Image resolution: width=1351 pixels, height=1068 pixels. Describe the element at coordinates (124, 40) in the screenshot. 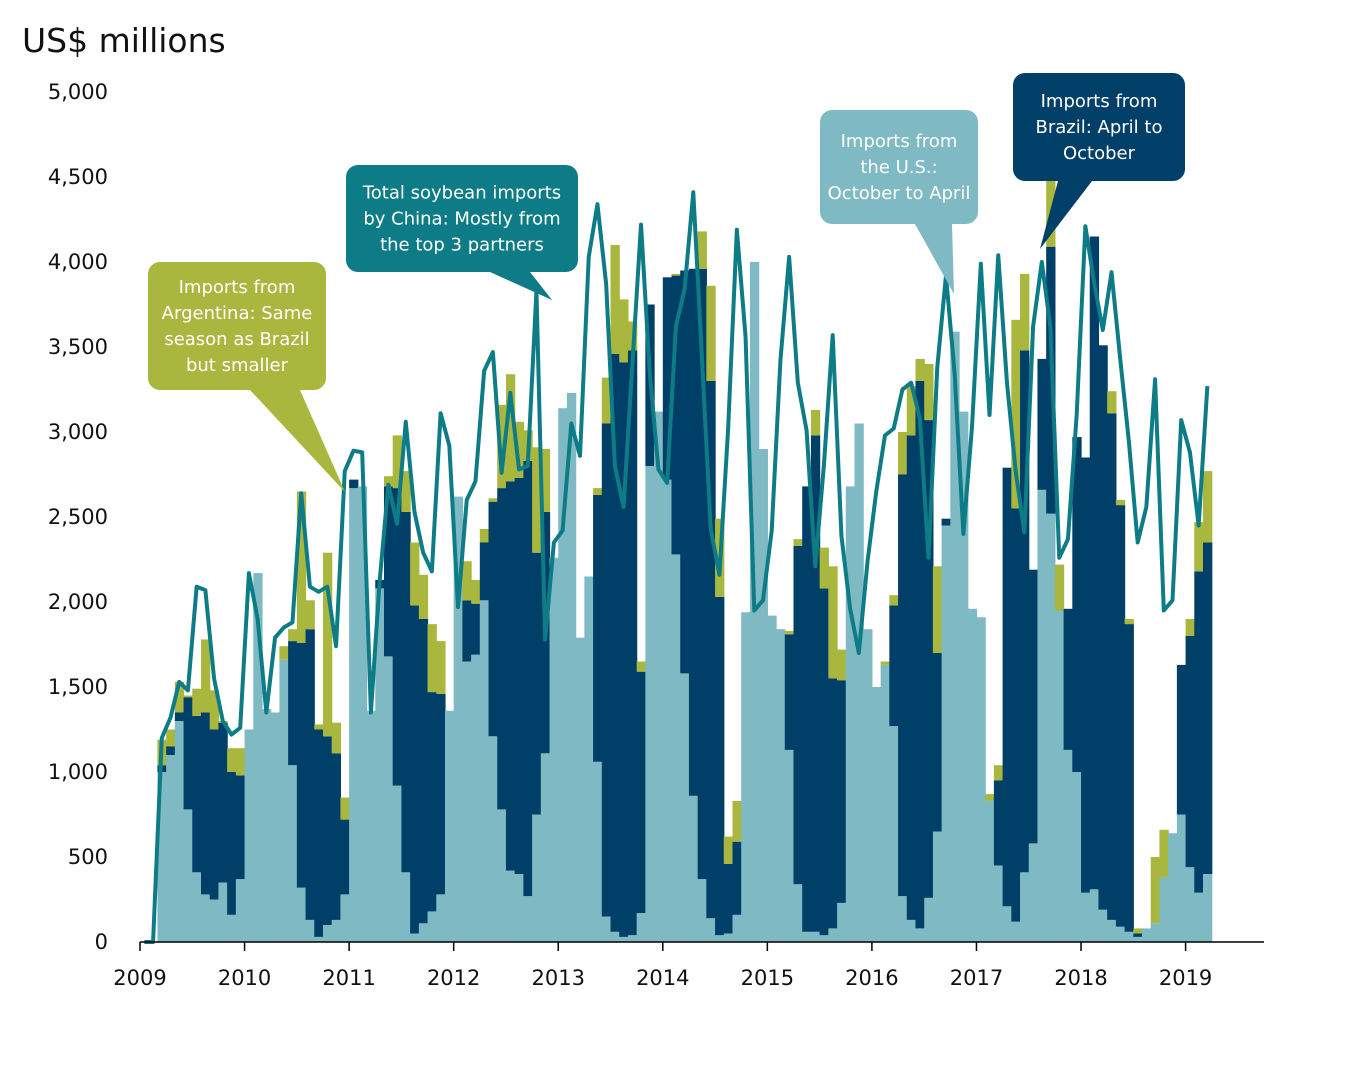

I see `y-axis-unit-label: US$ millions` at that location.